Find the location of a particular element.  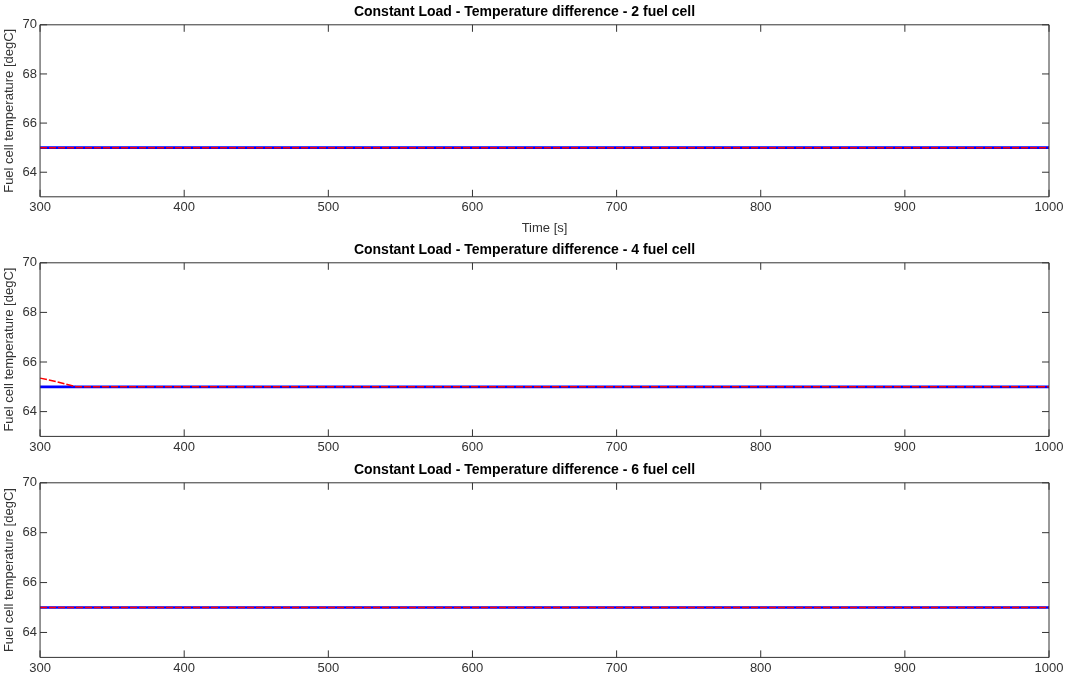

chart-title: Constant Load - Temperature difference - 6 fuel cell is located at coordinates (524, 469).